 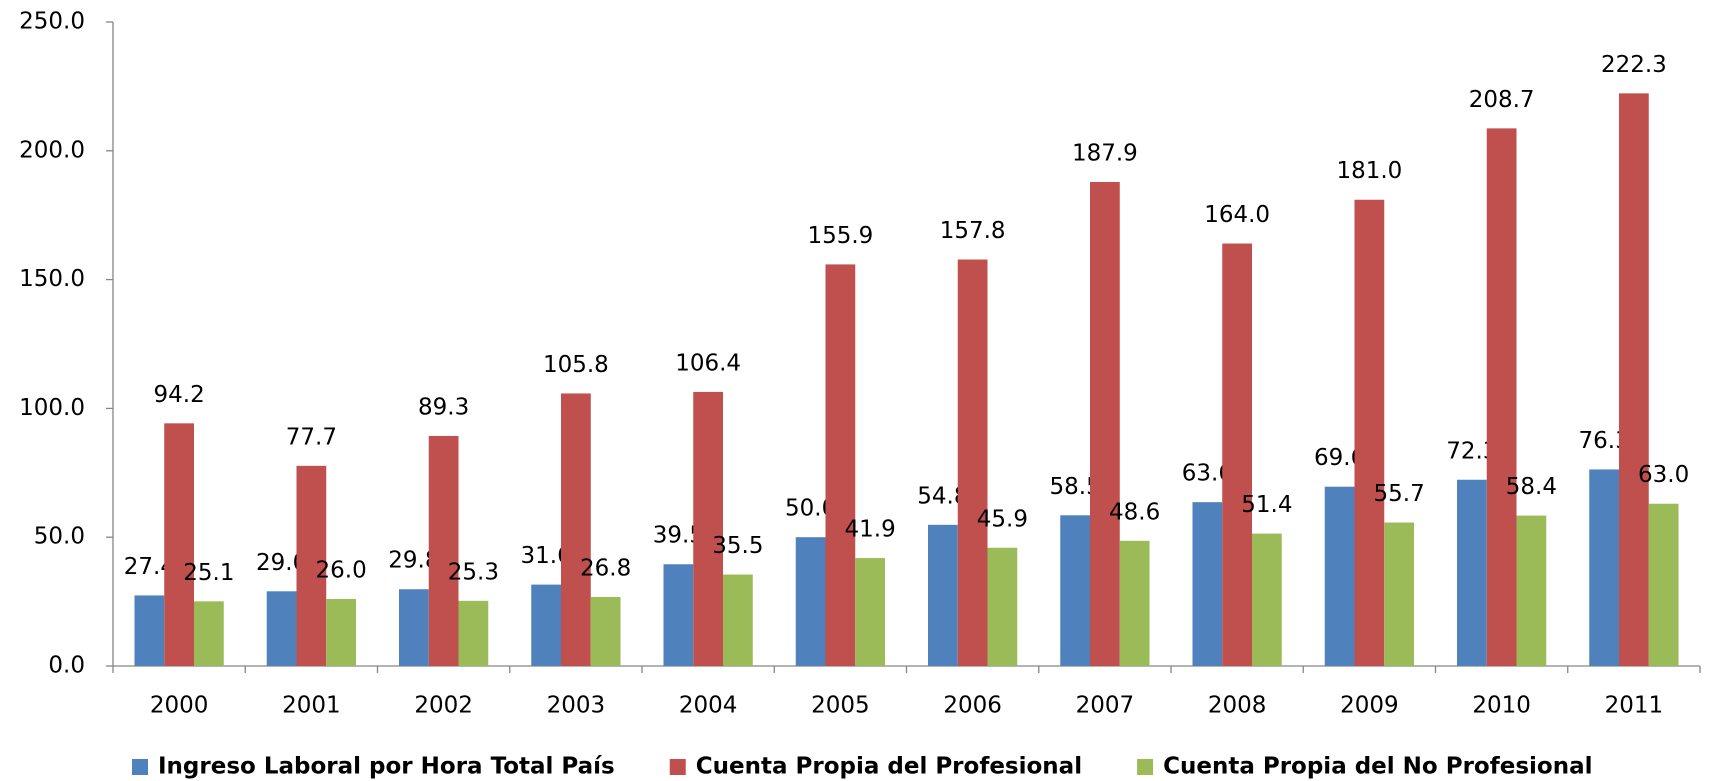 What do you see at coordinates (1531, 487) in the screenshot?
I see `data-label: 58.4` at bounding box center [1531, 487].